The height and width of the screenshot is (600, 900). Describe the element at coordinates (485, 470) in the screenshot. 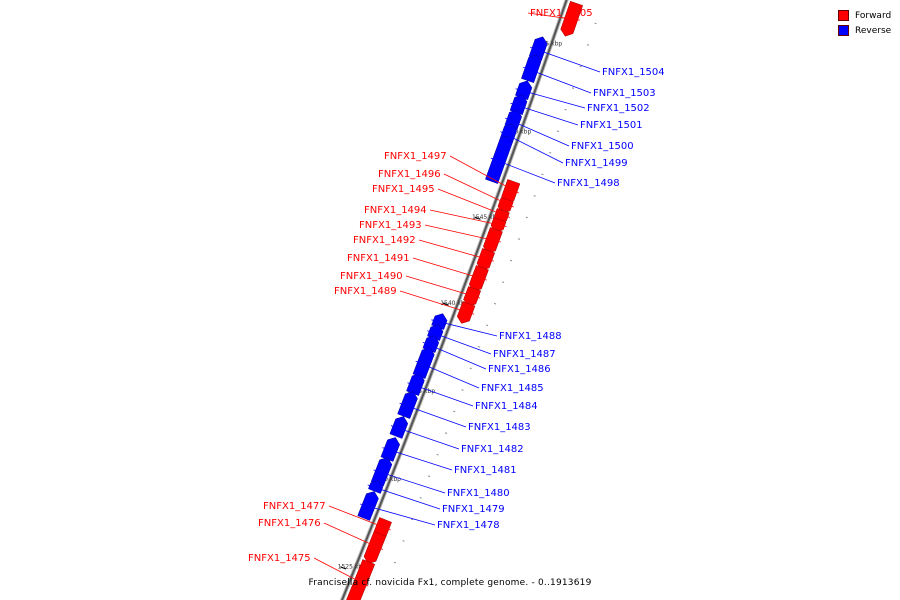

I see `gene-label-fnfx1_1481: FNFX1_1481` at that location.